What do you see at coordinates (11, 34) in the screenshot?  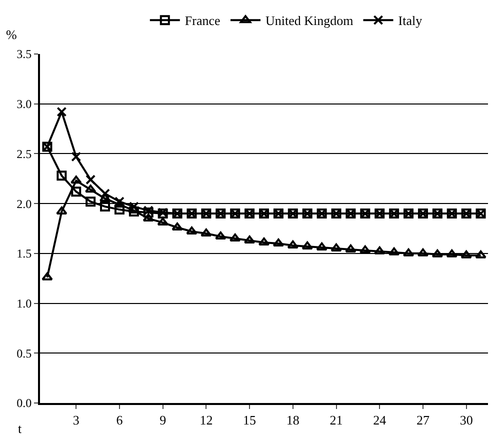 I see `y-axis-title: %` at bounding box center [11, 34].